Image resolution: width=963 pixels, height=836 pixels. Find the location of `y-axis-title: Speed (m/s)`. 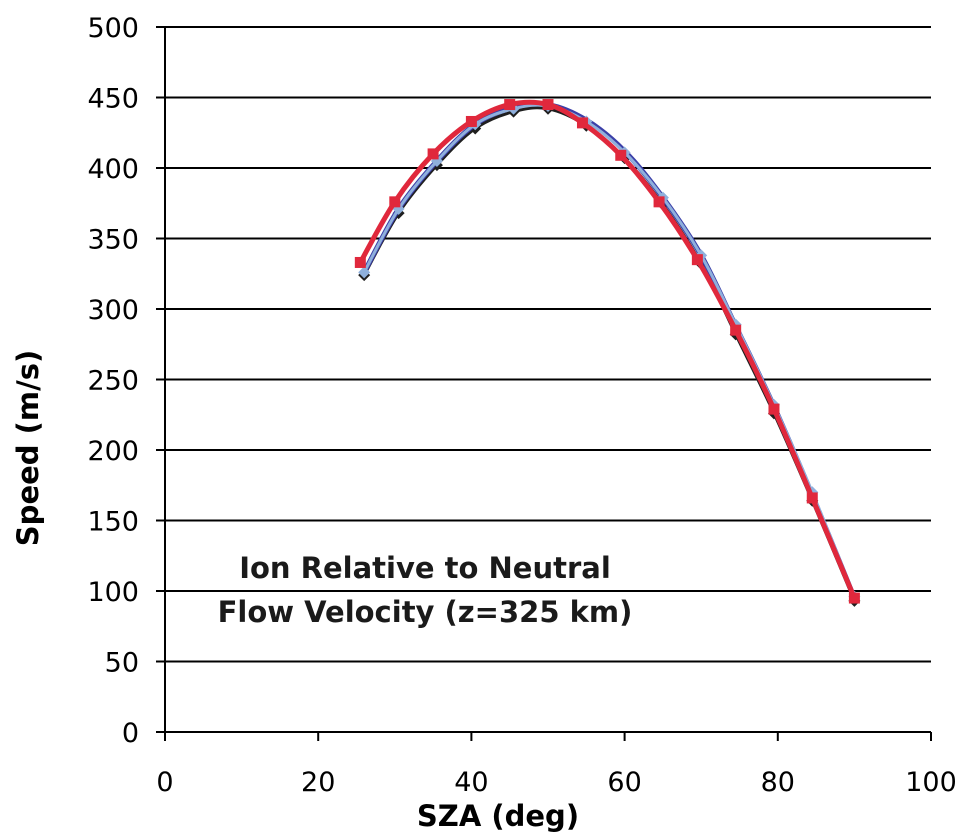

y-axis-title: Speed (m/s) is located at coordinates (28, 448).